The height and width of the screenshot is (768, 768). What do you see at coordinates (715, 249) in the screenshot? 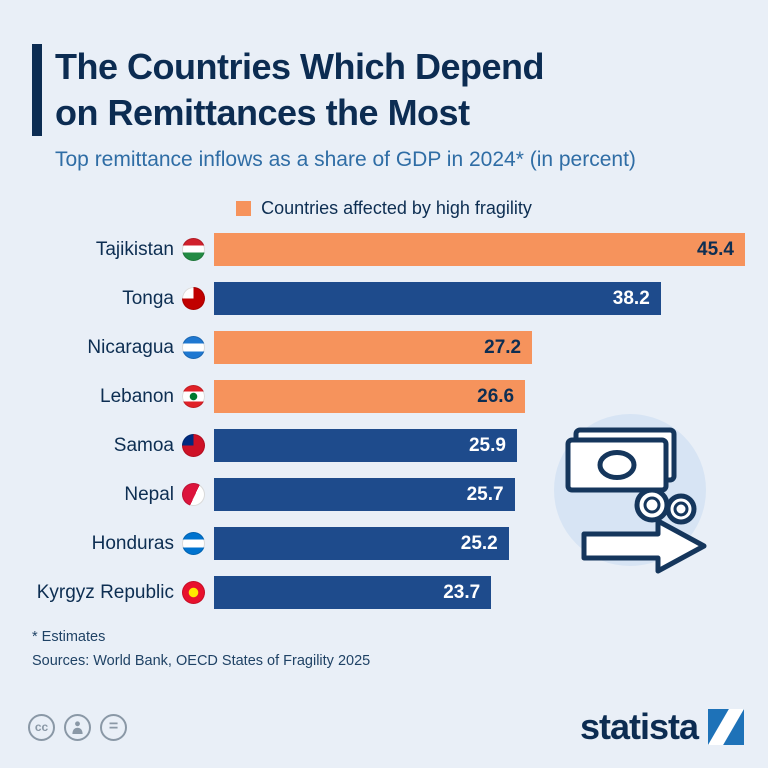
I see `bar-value-label: 45.4` at bounding box center [715, 249].